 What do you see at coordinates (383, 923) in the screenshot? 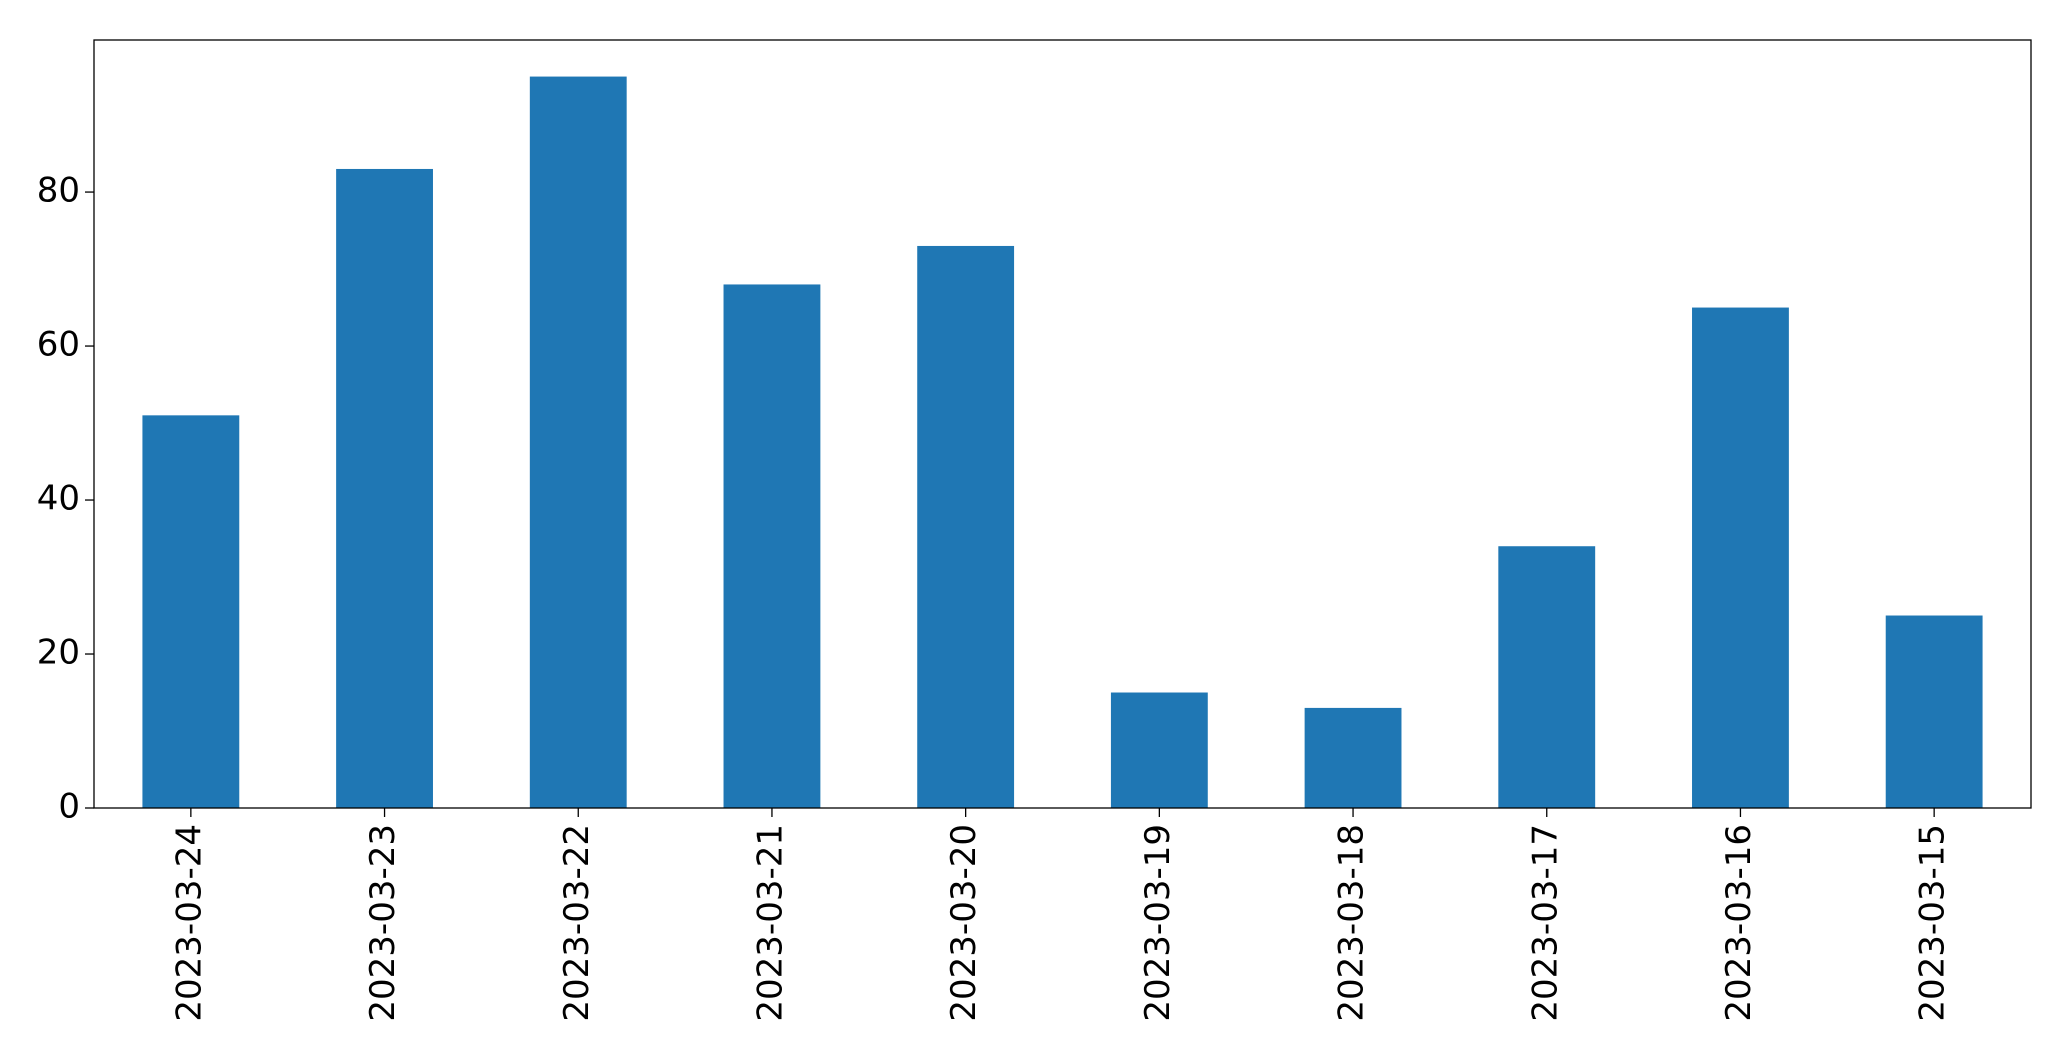
I see `x-tick-label: 2023-03-23` at bounding box center [383, 923].